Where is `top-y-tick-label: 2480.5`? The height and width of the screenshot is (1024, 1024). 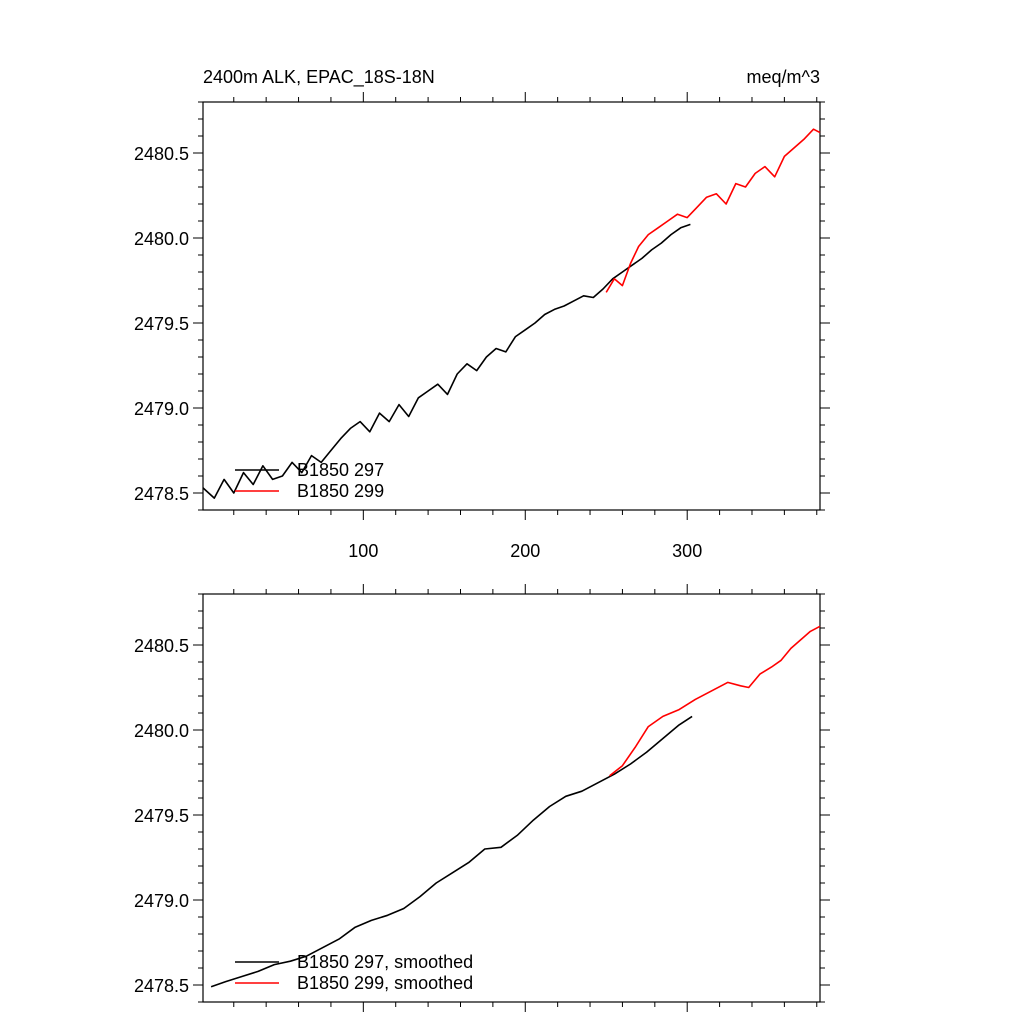
top-y-tick-label: 2480.5 is located at coordinates (161, 154).